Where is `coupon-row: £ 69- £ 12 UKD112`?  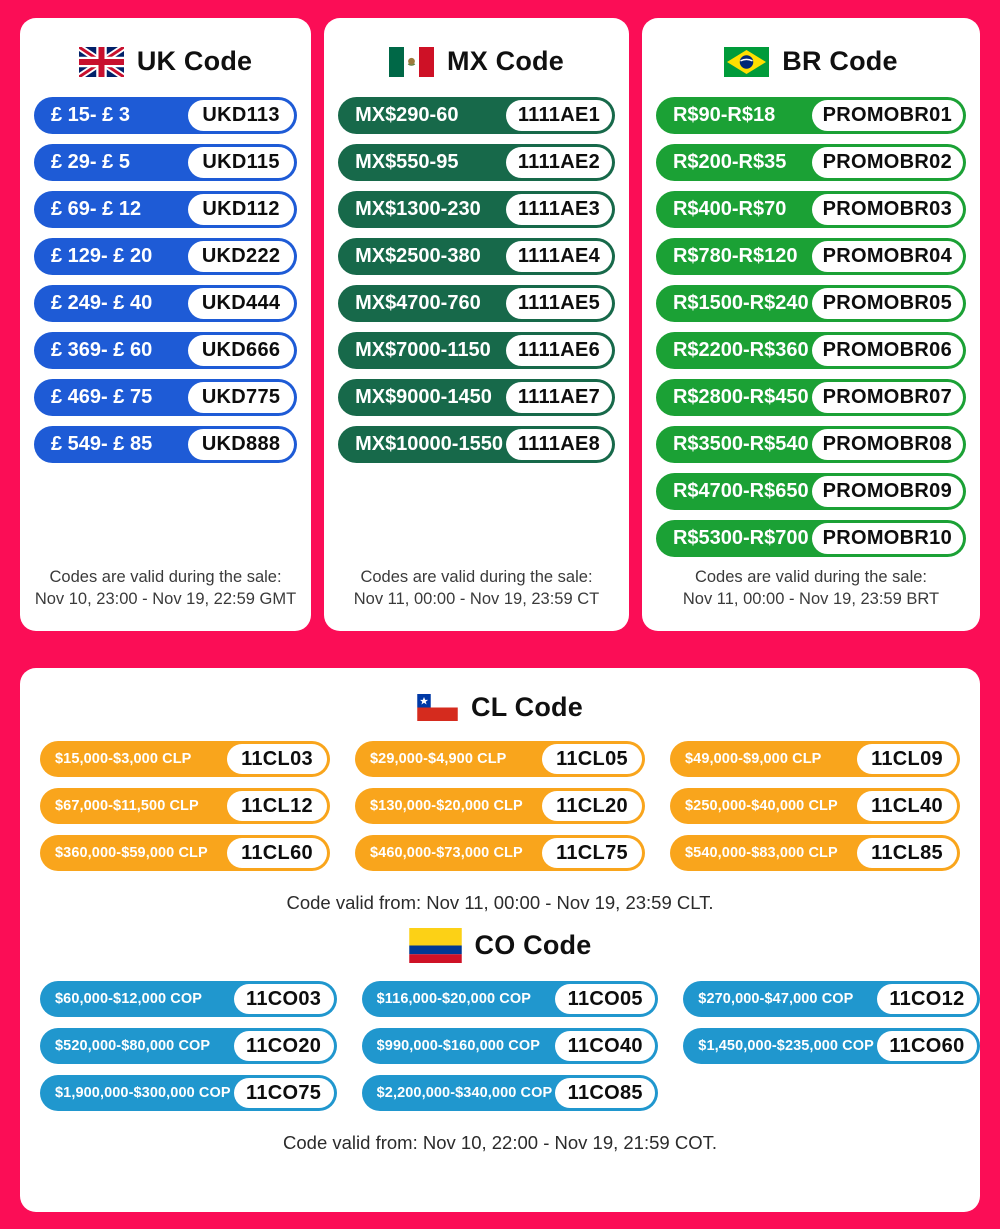
coupon-row: £ 69- £ 12 UKD112 is located at coordinates (166, 209).